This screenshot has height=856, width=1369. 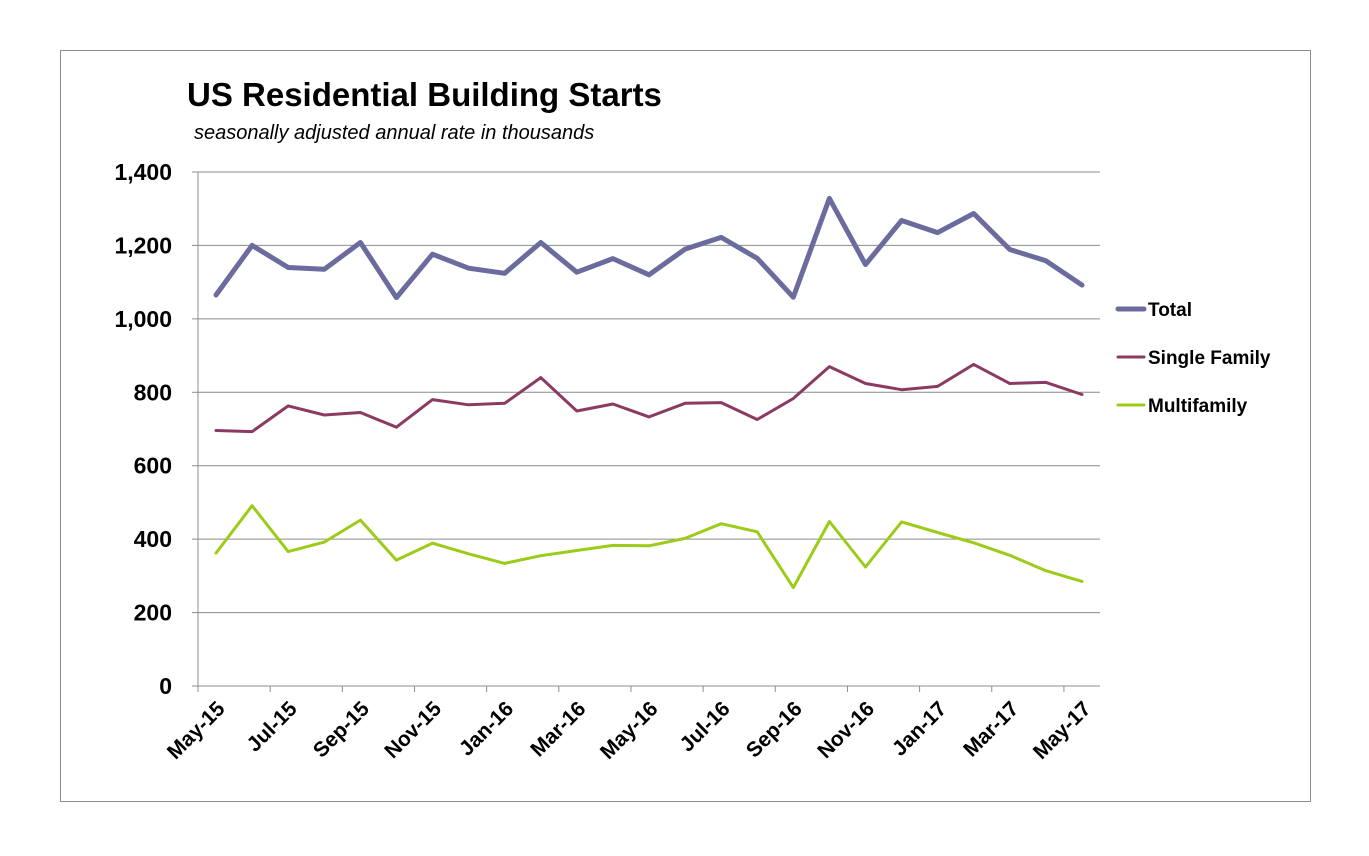 I want to click on x-tick-label: Mar-17, so click(x=991, y=729).